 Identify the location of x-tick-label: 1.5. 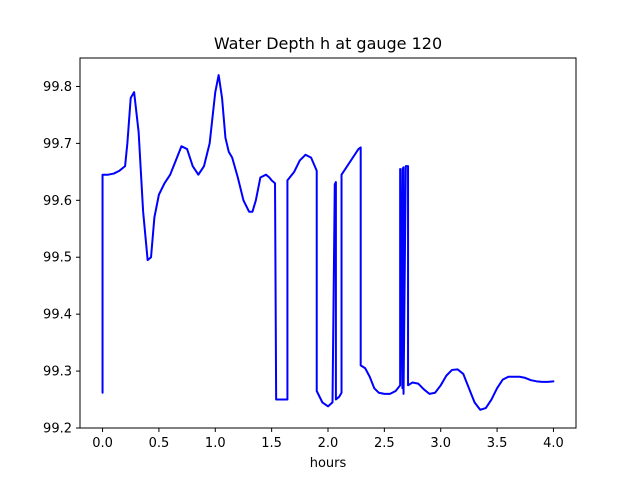
(271, 443).